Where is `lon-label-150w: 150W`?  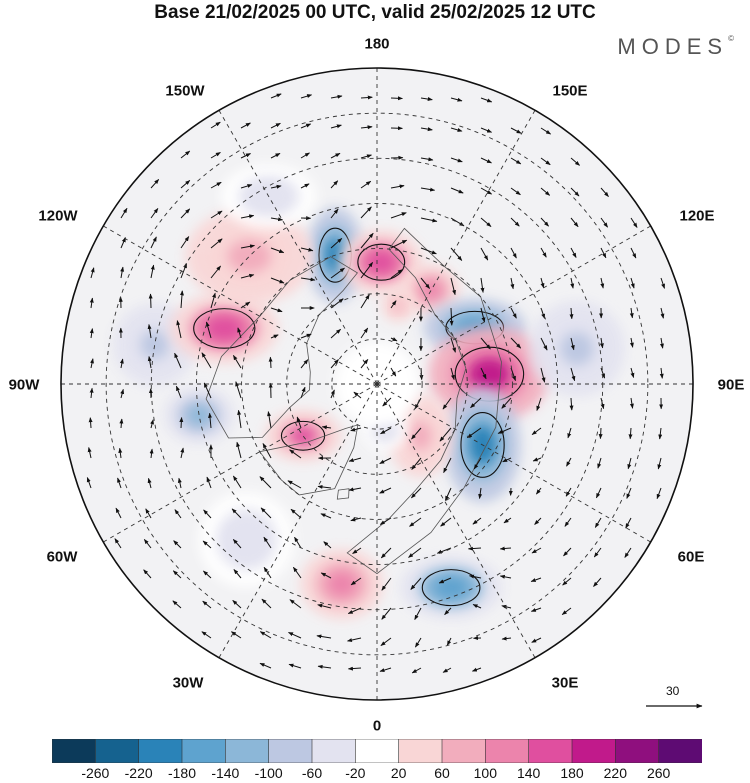
lon-label-150w: 150W is located at coordinates (185, 91).